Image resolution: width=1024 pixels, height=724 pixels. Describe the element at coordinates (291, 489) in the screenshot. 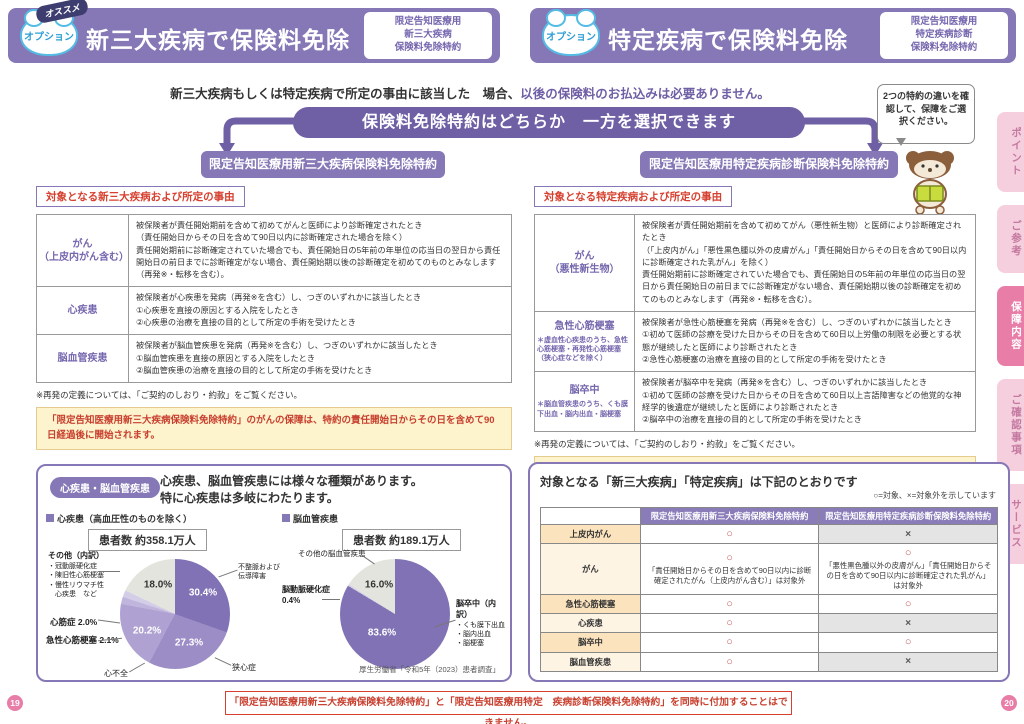

I see `stats-heading: 心疾患、脳血管疾患には様々な種類があります。 特に心疾患は多岐にわたります。` at that location.